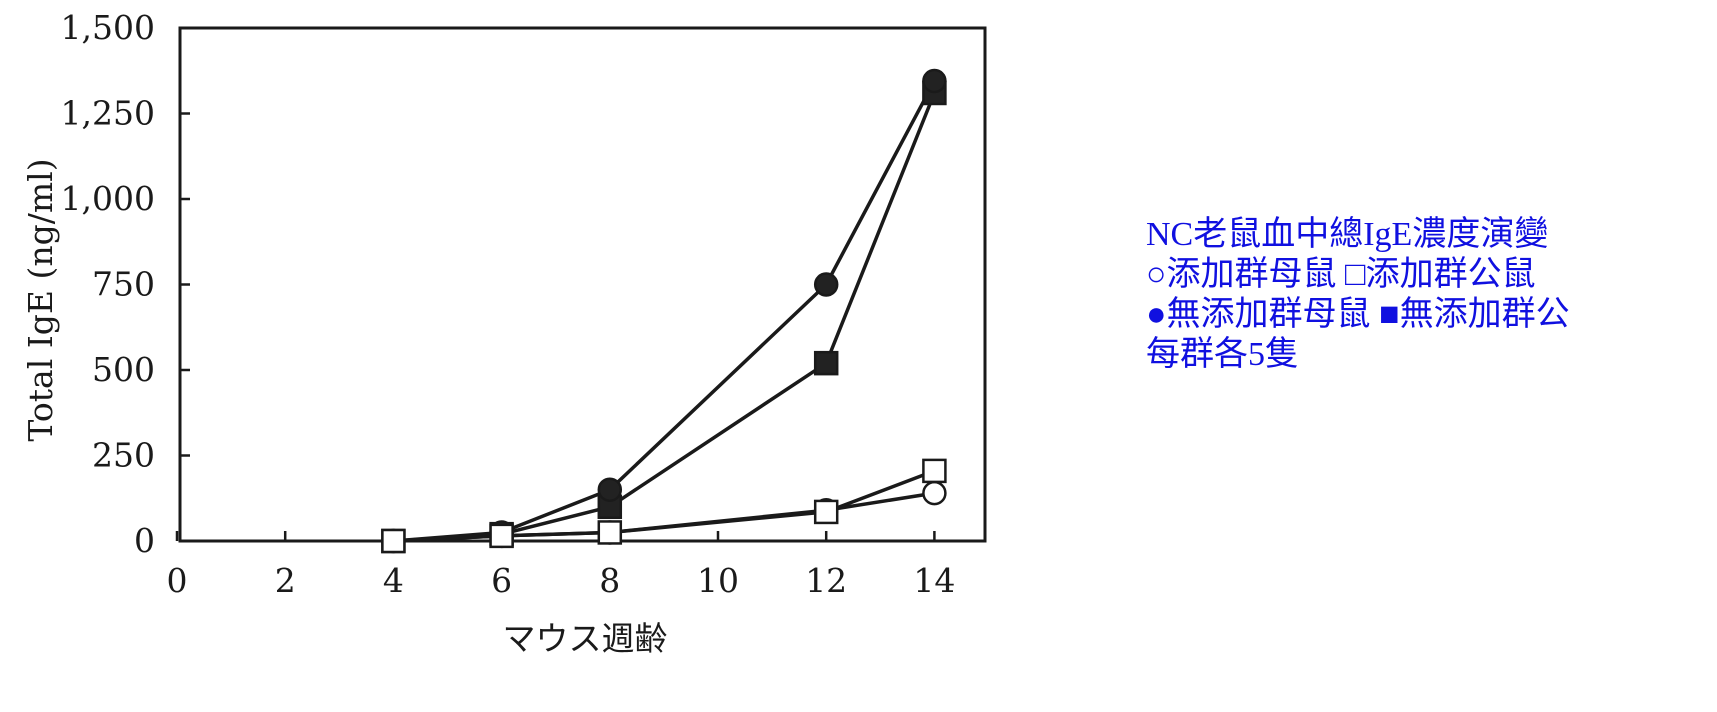 The width and height of the screenshot is (1717, 712). What do you see at coordinates (123, 369) in the screenshot?
I see `y-tick-label: 500` at bounding box center [123, 369].